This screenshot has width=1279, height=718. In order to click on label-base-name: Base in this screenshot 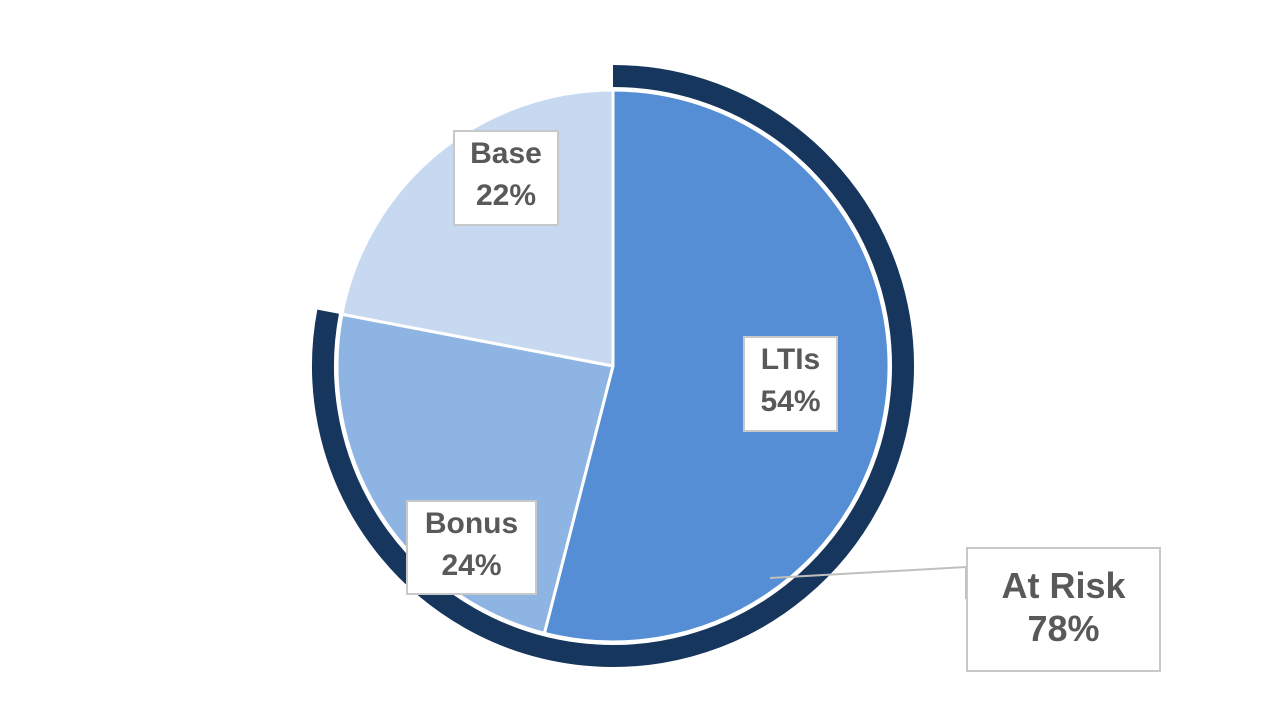, I will do `click(506, 153)`.